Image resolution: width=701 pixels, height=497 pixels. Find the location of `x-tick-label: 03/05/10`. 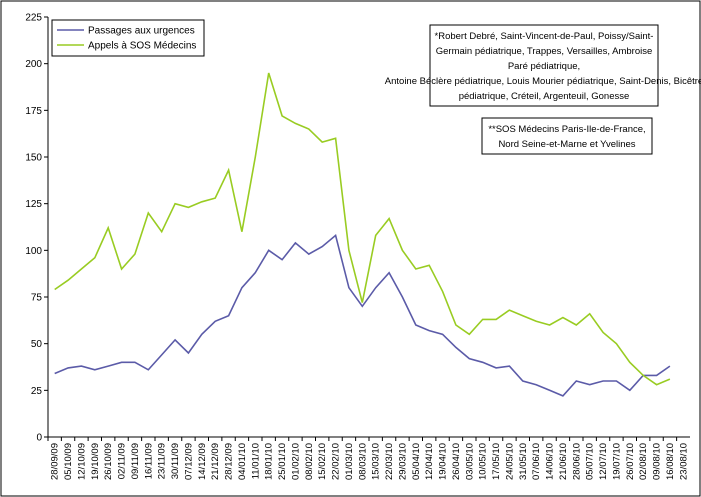

x-tick-label: 03/05/10 is located at coordinates (469, 461).